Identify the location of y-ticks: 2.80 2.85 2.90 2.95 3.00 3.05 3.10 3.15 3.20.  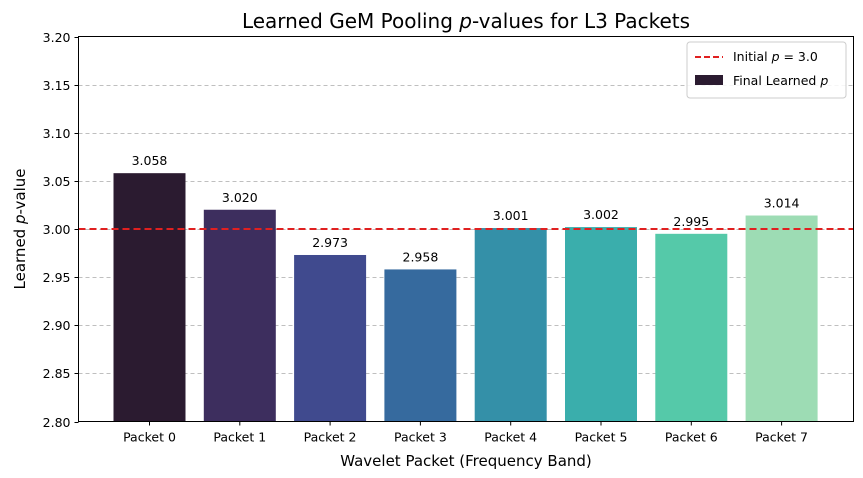
(61, 230).